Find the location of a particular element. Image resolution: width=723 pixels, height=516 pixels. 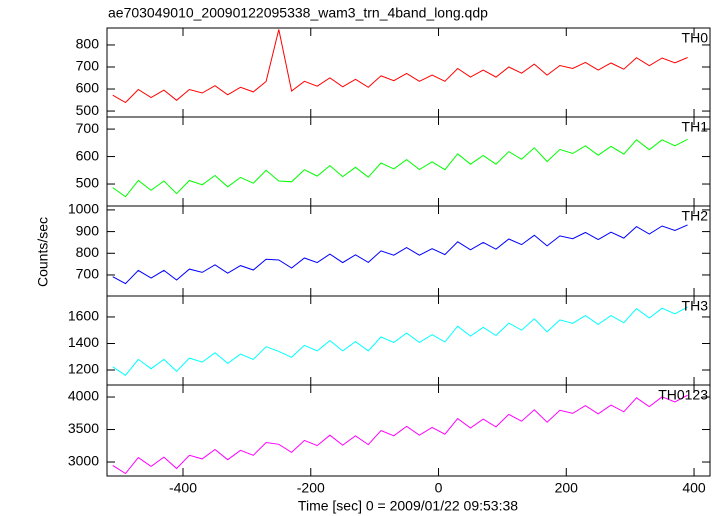

y-tick-label: 1000 is located at coordinates (83, 209).